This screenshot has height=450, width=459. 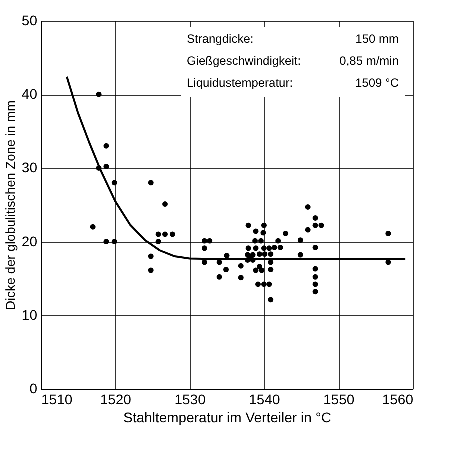 I want to click on annotation: Strangdicke:, so click(x=220, y=39).